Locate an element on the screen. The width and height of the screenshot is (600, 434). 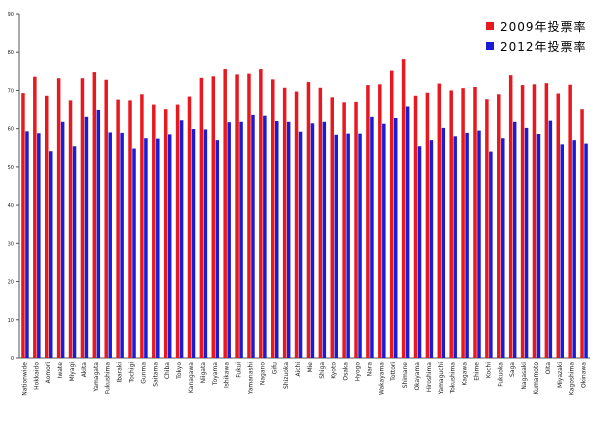
bar-2012-kagoshima is located at coordinates (574, 249).